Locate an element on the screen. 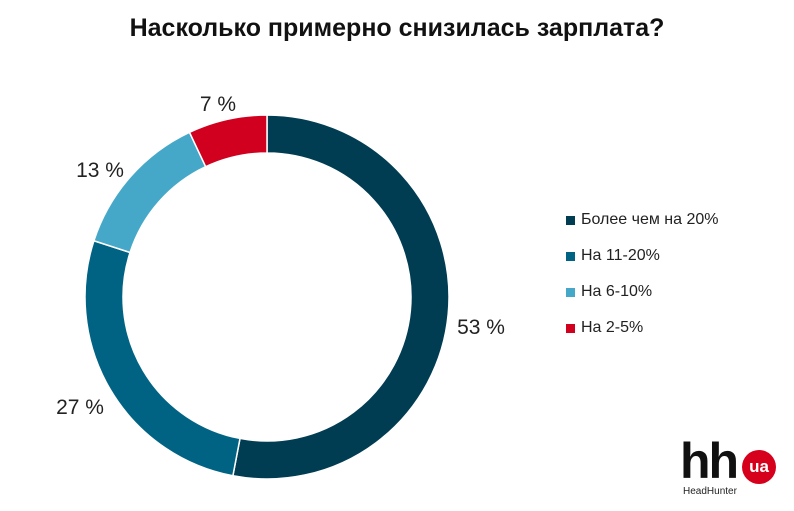 This screenshot has width=794, height=511. slice-data-label: 13 % is located at coordinates (100, 170).